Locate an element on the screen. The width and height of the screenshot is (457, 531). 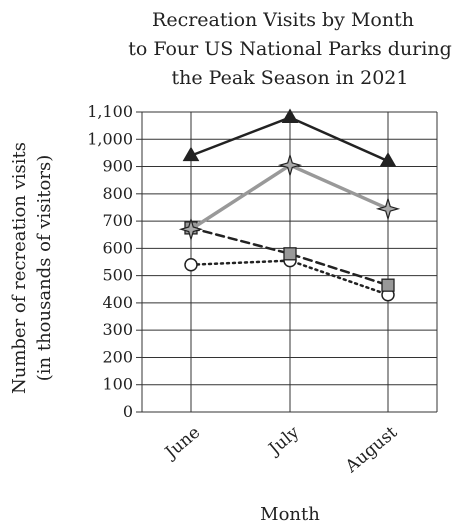
chart-title-line-1: Recreation Visits by Month is located at coordinates (283, 20).